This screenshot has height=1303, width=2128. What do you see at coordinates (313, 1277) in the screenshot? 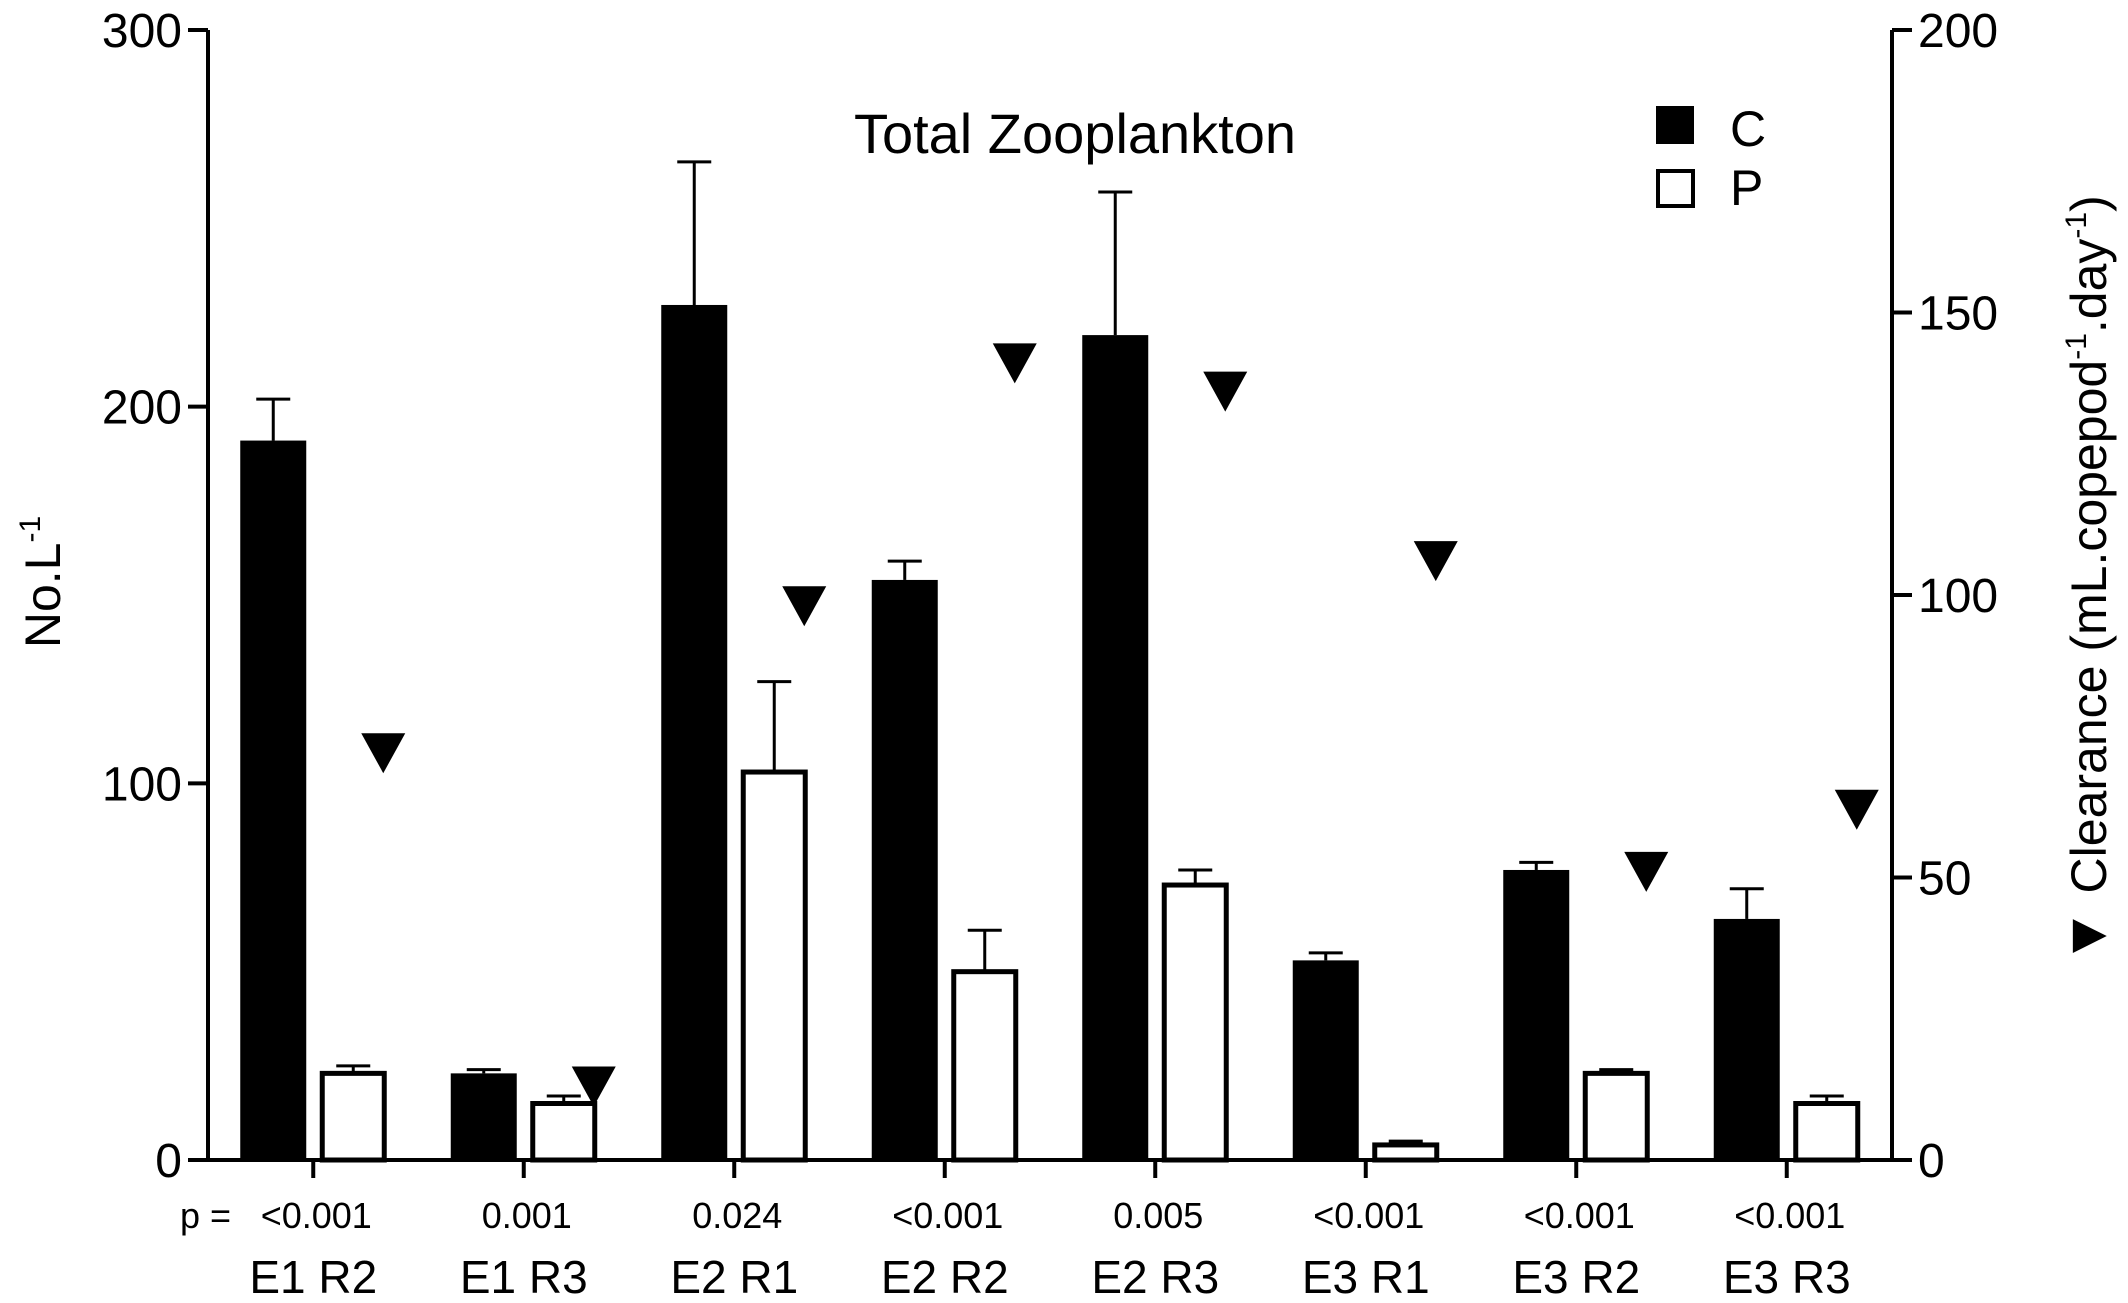
I see `category-label: E1 R2` at bounding box center [313, 1277].